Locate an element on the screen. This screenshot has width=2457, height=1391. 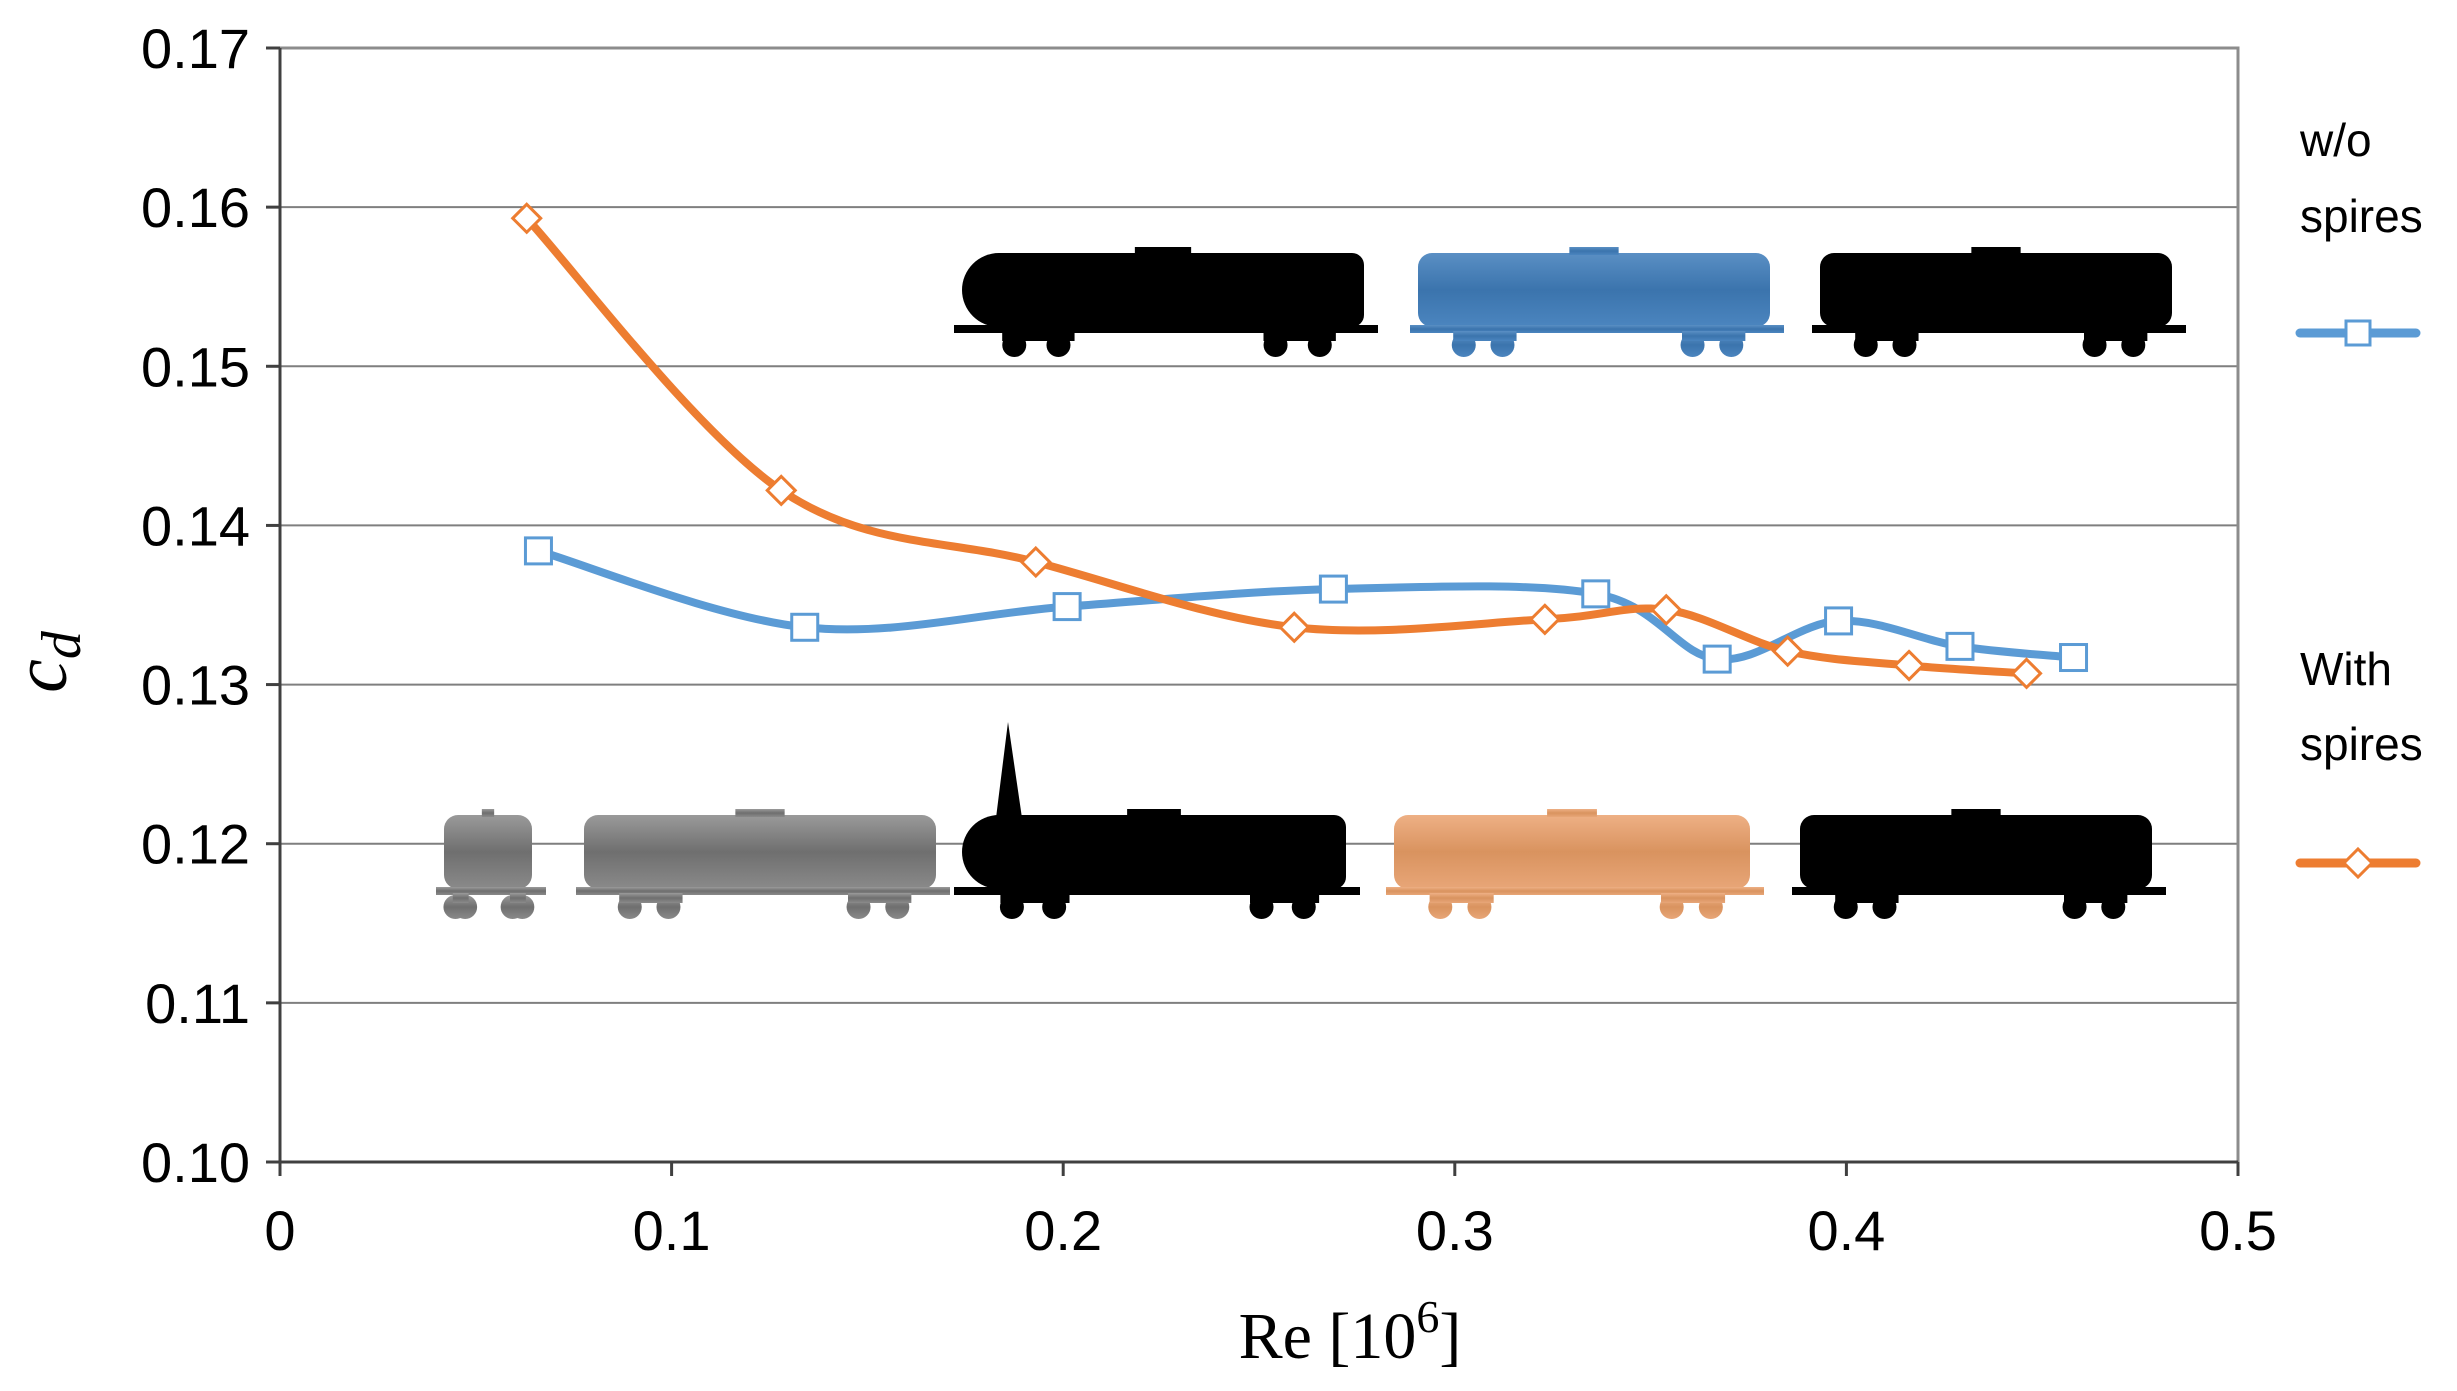
x-axis-title: Re [106] is located at coordinates (1350, 1332).